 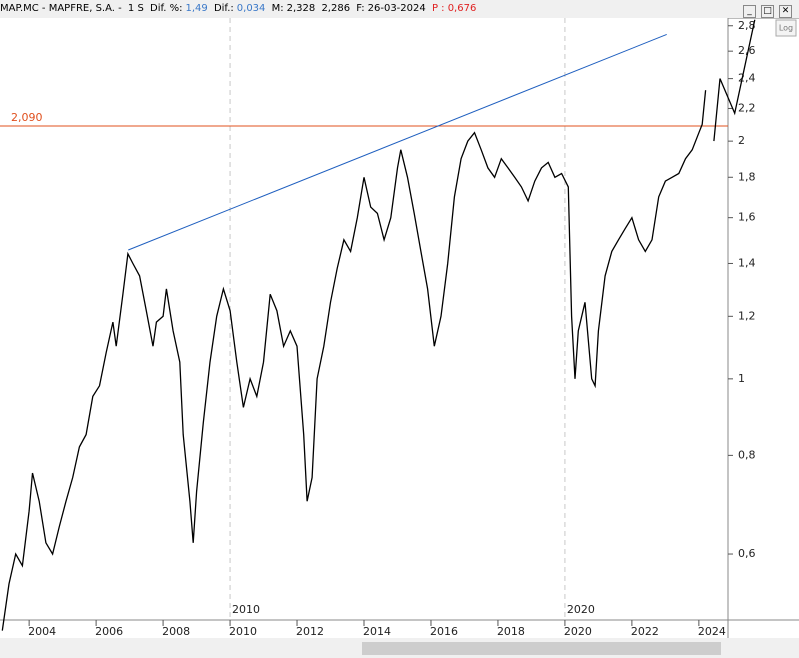 I want to click on y-tick-label: 2,2, so click(x=747, y=107).